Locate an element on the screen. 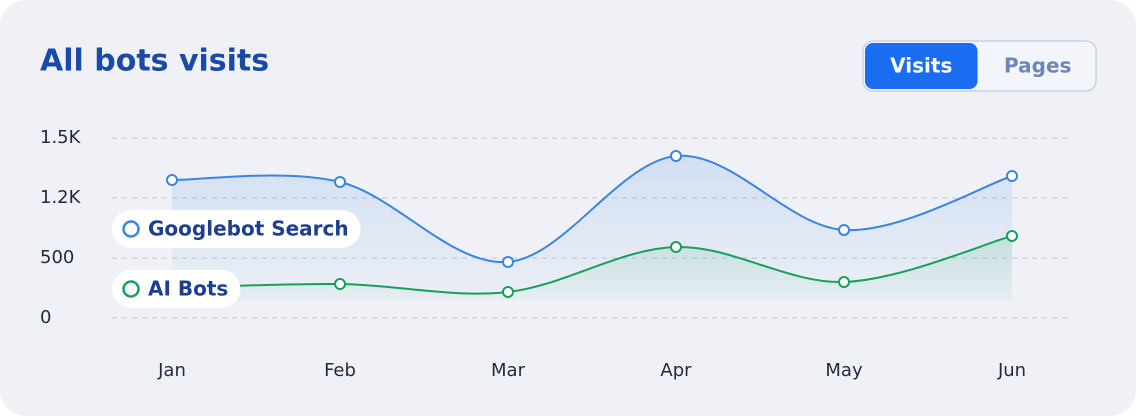  toggle-option: Pages is located at coordinates (1037, 66).